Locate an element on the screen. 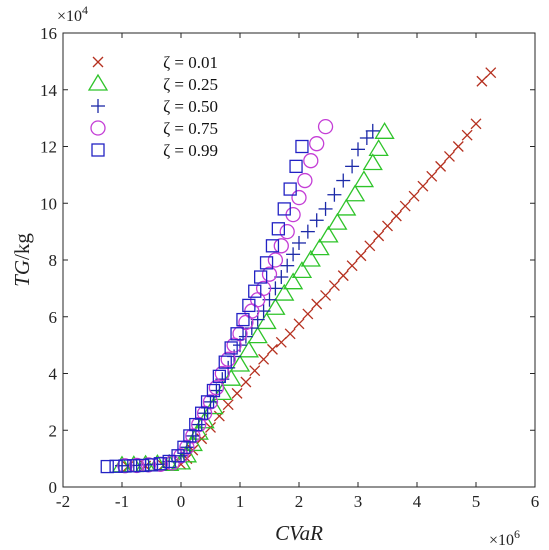 This screenshot has width=549, height=550. legend-label: ζ = 0.25 is located at coordinates (190, 84).